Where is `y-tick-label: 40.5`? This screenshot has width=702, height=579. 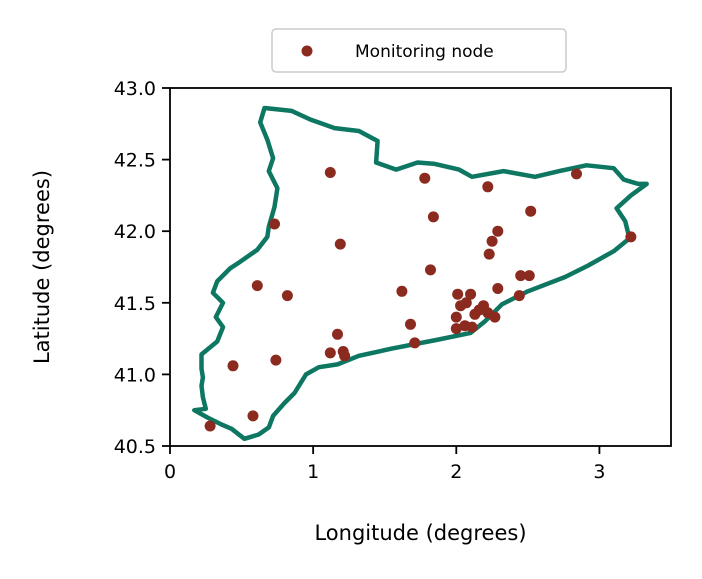 y-tick-label: 40.5 is located at coordinates (135, 447).